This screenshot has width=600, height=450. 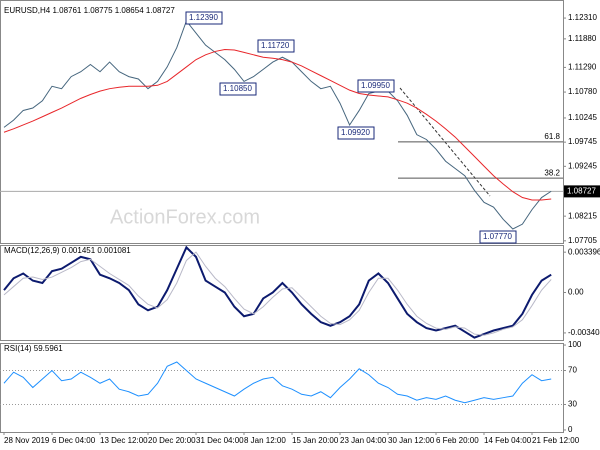 What do you see at coordinates (172, 440) in the screenshot?
I see `x-tick-label: 20 Dec 20:00` at bounding box center [172, 440].